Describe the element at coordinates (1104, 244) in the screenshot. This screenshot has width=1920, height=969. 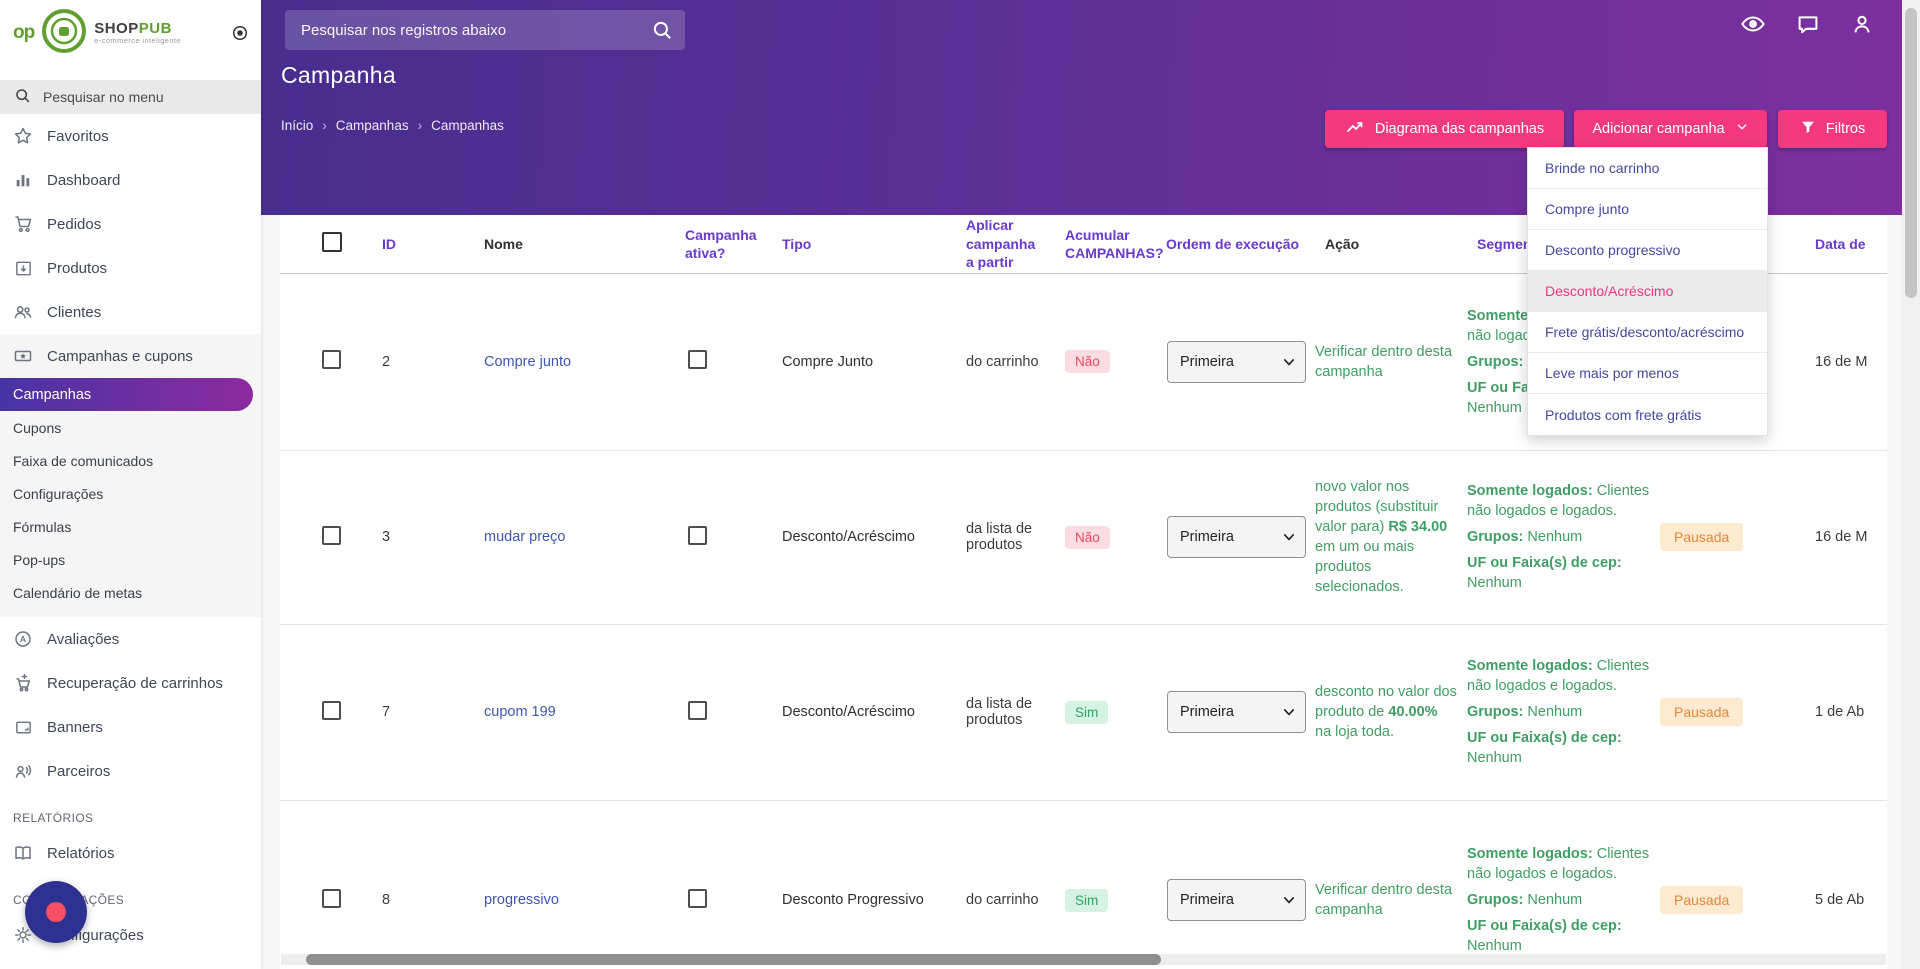
I see `header-acumular: Acumular CAMPANHAS?` at that location.